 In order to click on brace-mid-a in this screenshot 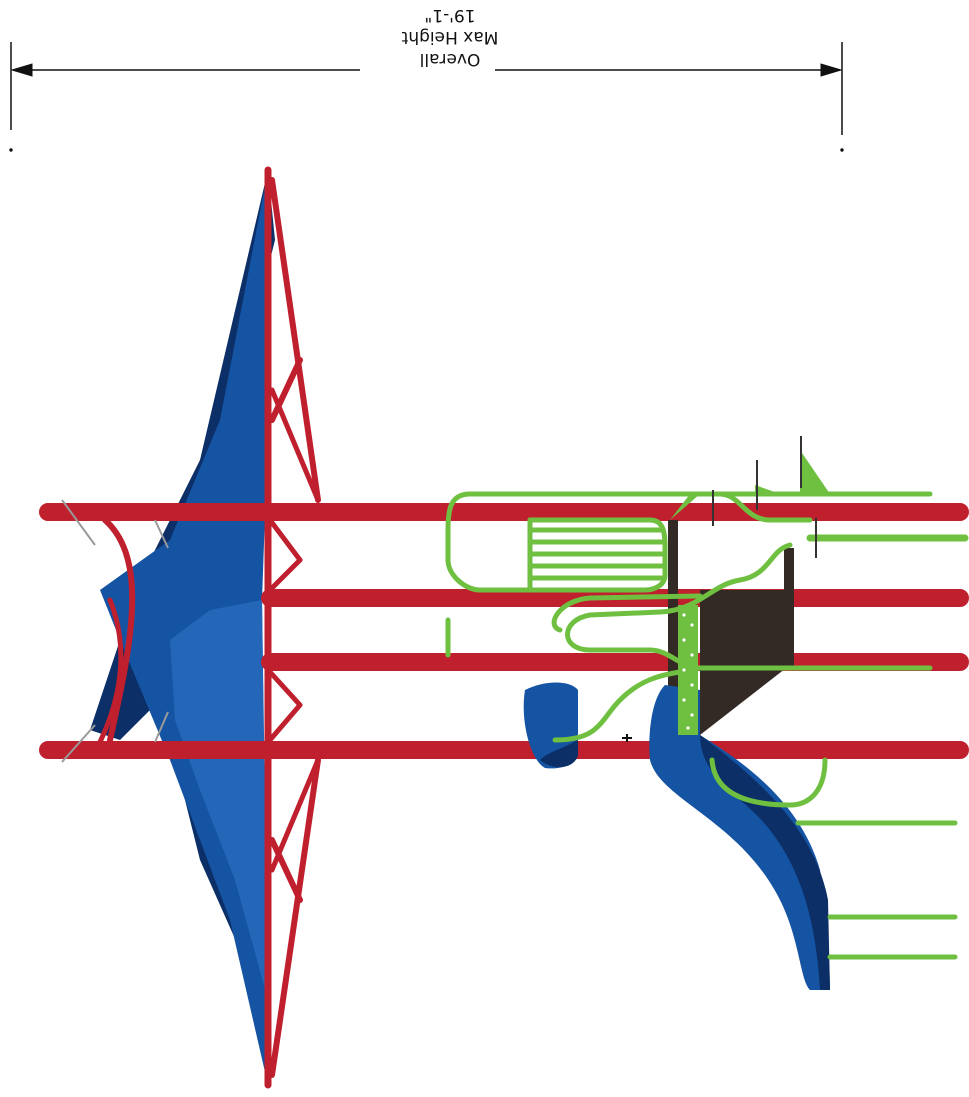, I will do `click(285, 540)`.